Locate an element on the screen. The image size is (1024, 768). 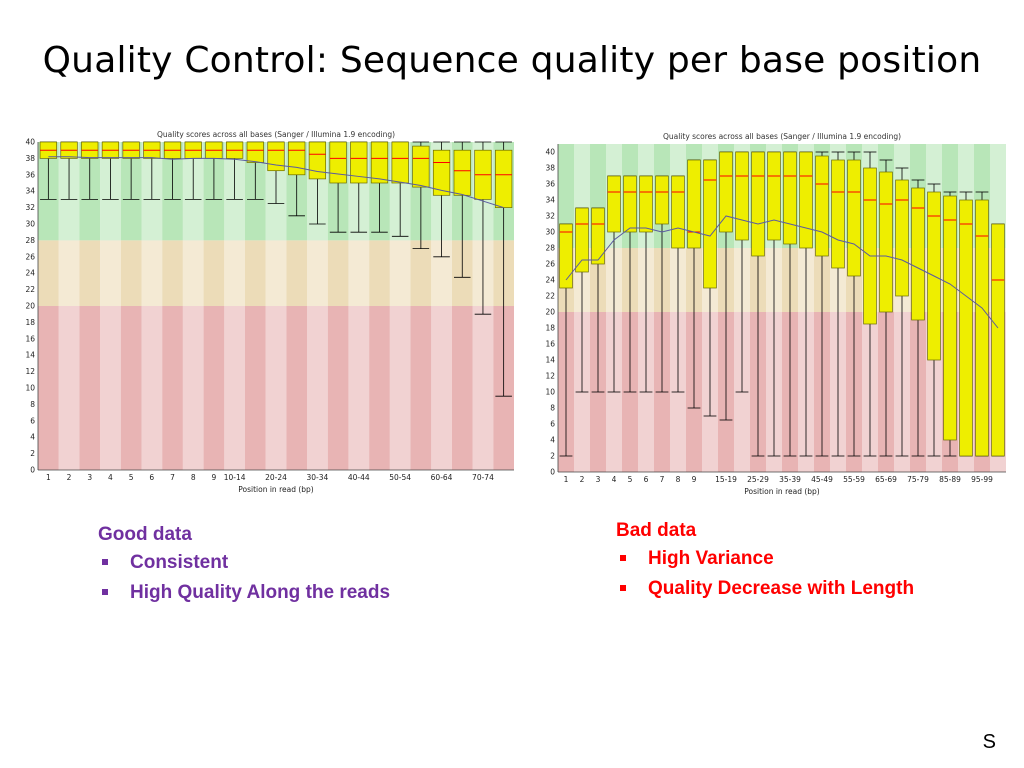
y-tick-label: 16 is located at coordinates (550, 344).